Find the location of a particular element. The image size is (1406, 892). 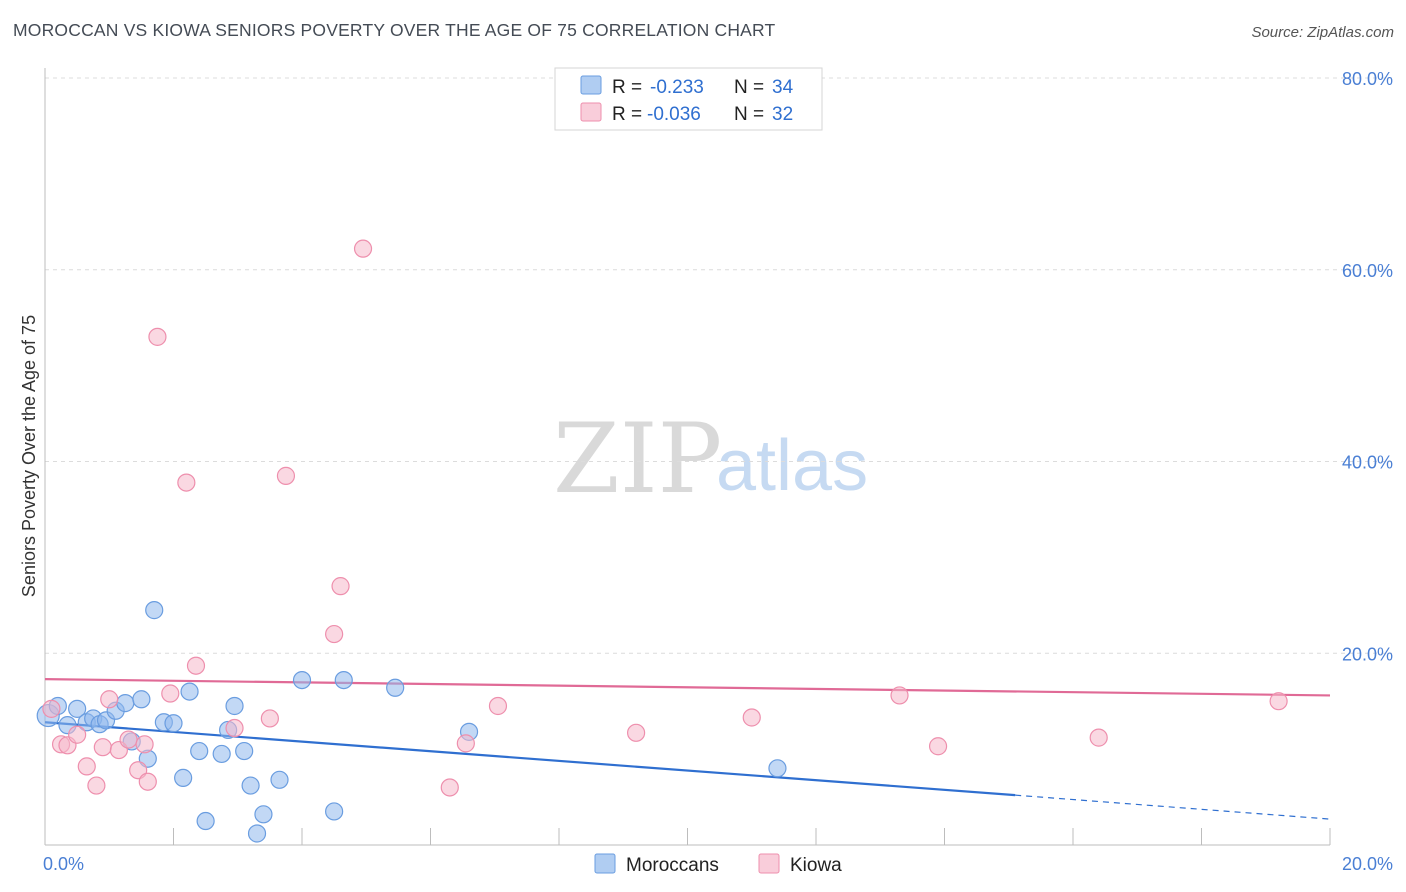

legend-r-label-1: R = is located at coordinates (627, 114).